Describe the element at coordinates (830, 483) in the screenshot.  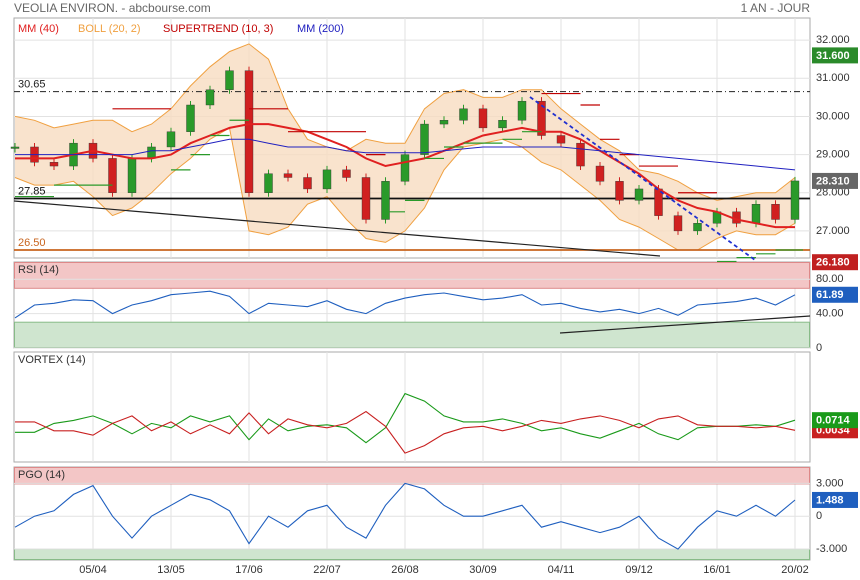
I see `y-tick-label: 3.000` at that location.